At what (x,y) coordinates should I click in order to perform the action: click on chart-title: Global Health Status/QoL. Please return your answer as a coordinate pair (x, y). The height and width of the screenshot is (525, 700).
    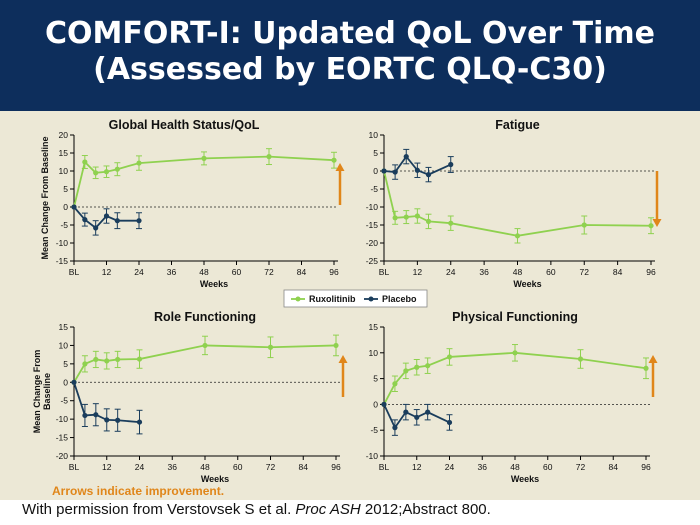
    Looking at the image, I should click on (184, 125).